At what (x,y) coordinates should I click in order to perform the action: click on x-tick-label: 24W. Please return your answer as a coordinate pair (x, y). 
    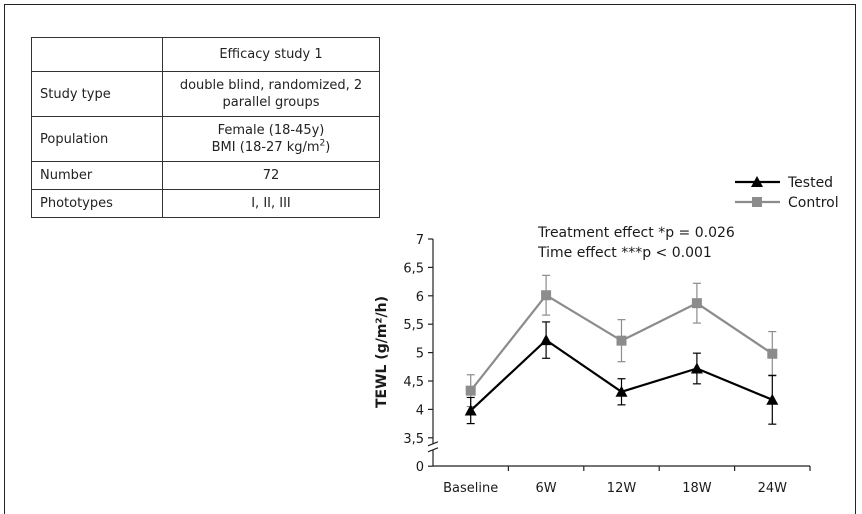
    Looking at the image, I should click on (773, 488).